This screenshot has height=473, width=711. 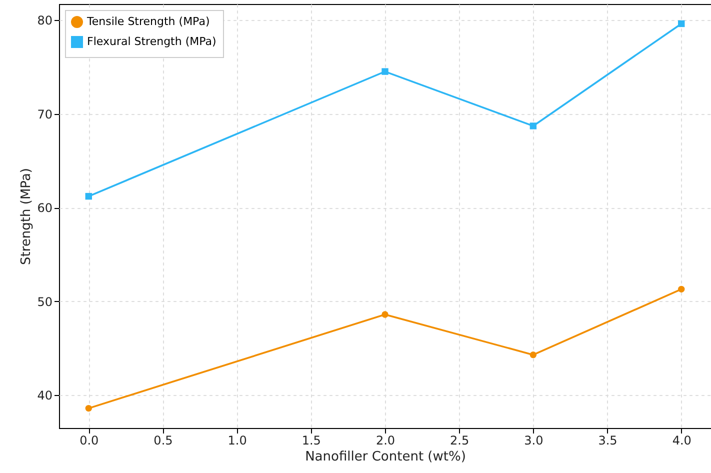 What do you see at coordinates (460, 441) in the screenshot?
I see `x-tick-label: 2.5` at bounding box center [460, 441].